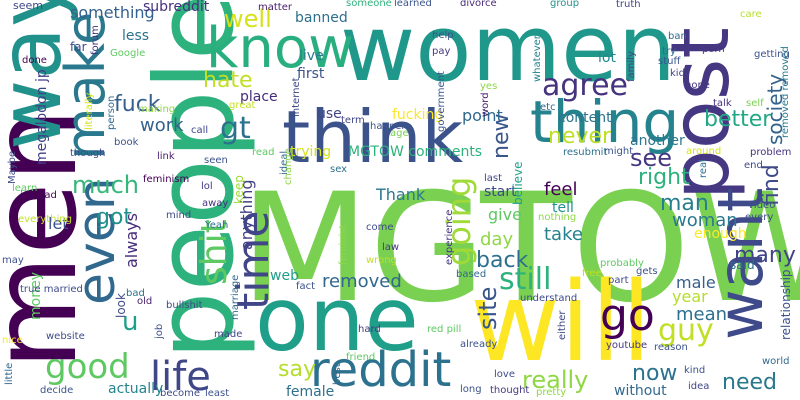 The image size is (800, 400). I want to click on word-though: though, so click(87, 153).